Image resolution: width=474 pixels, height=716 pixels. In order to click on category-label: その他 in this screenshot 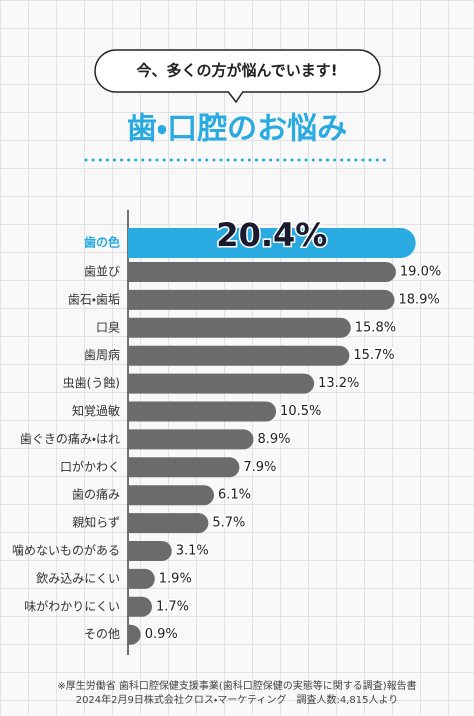, I will do `click(102, 634)`.